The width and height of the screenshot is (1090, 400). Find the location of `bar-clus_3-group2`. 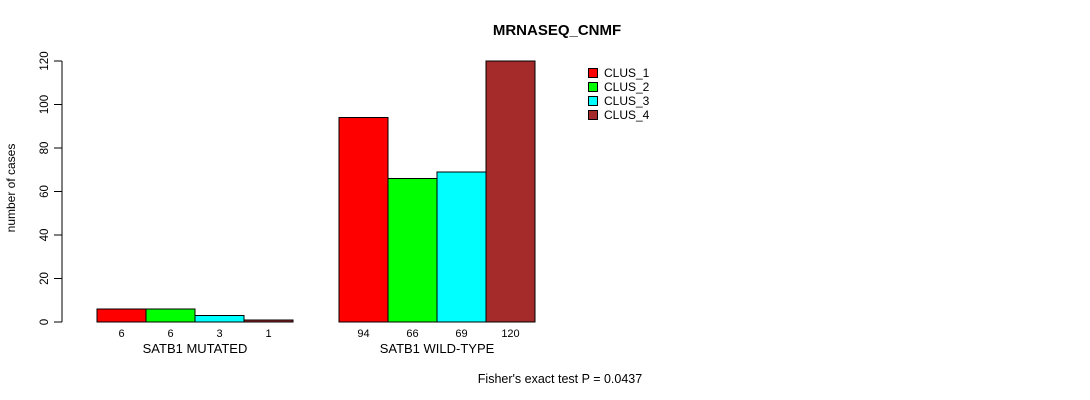

bar-clus_3-group2 is located at coordinates (461, 247).